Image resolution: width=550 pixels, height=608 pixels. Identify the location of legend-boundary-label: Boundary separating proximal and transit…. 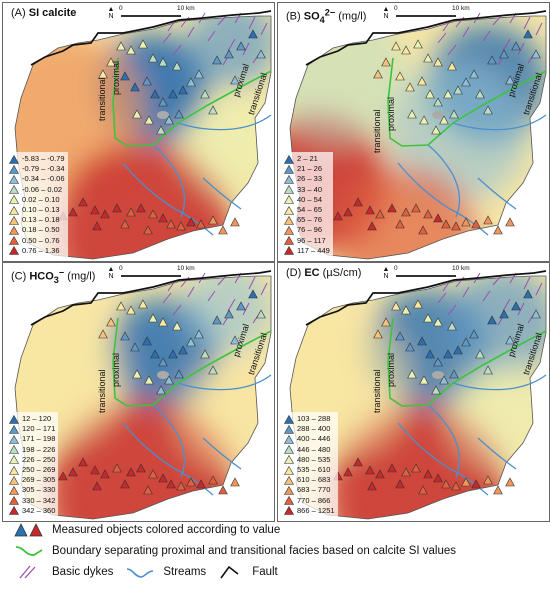
(254, 551).